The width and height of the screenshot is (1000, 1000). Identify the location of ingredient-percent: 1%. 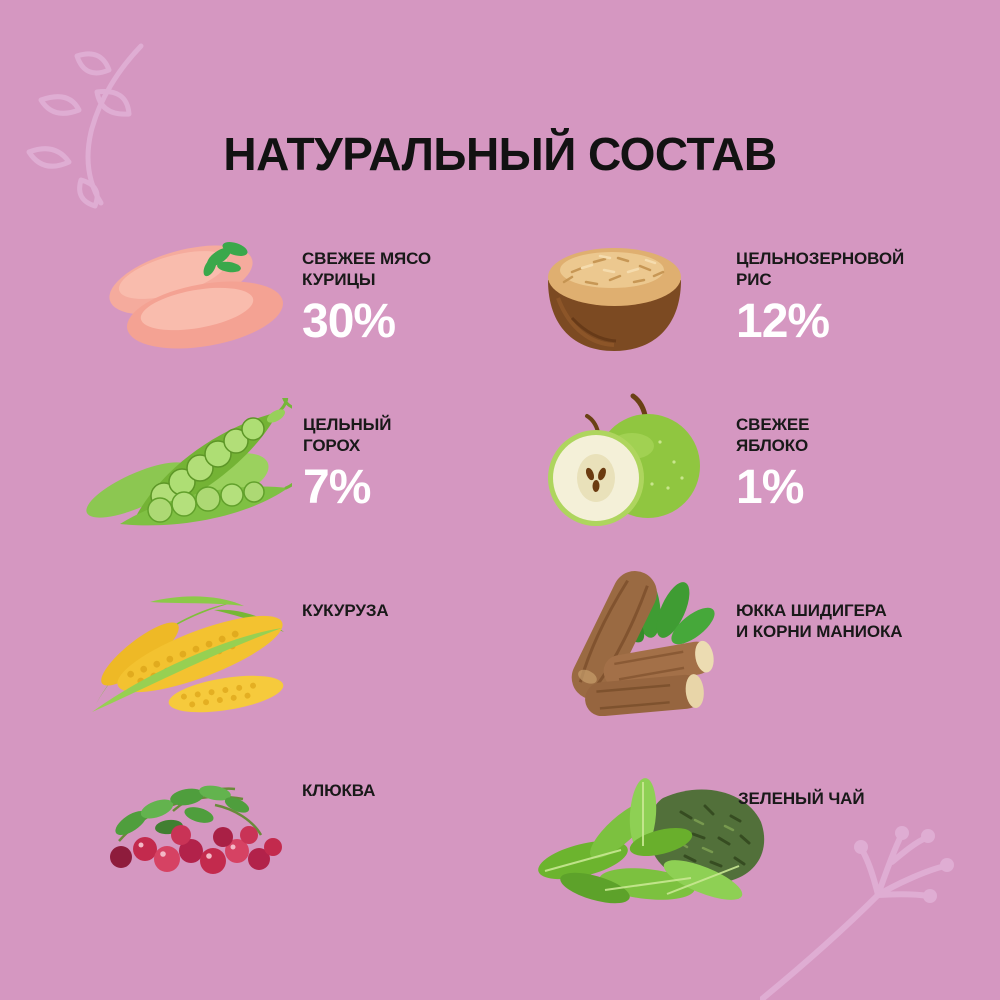
(770, 487).